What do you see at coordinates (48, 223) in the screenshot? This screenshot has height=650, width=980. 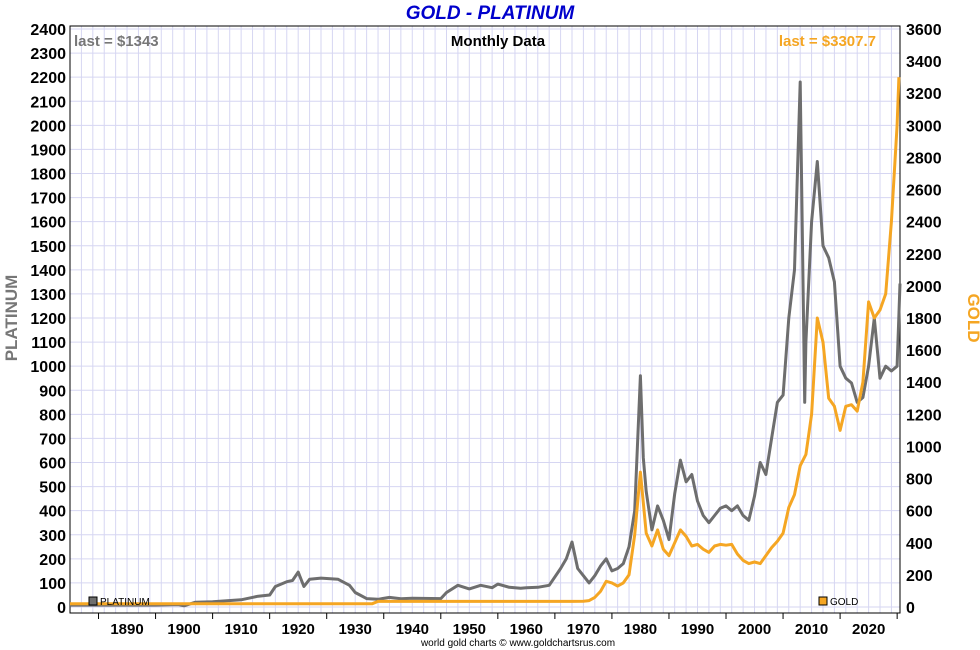 I see `left-tick-label: 1600` at bounding box center [48, 223].